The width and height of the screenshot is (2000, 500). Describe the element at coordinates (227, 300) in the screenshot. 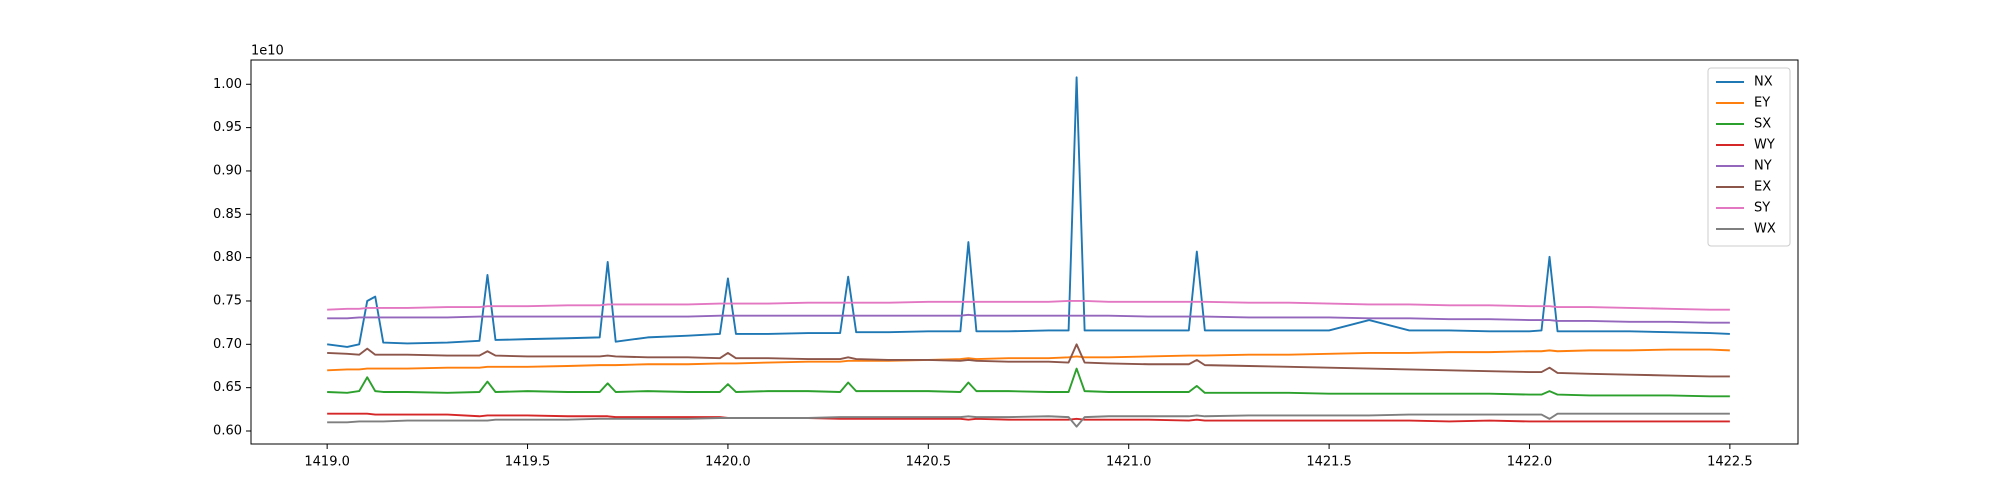

I see `y-tick-label: 0.75` at that location.